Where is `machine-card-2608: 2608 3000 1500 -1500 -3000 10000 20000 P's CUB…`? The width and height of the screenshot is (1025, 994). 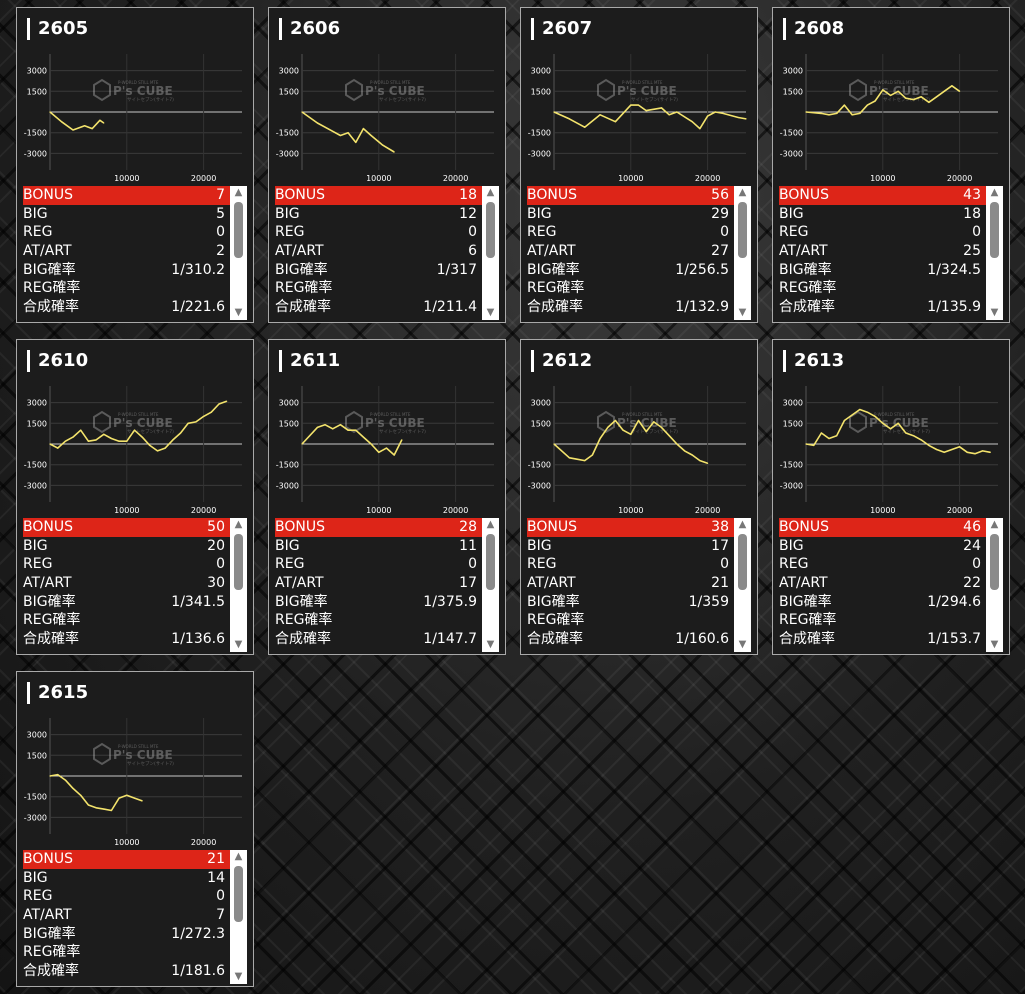 machine-card-2608: 2608 3000 1500 -1500 -3000 10000 20000 P's CUB… is located at coordinates (891, 165).